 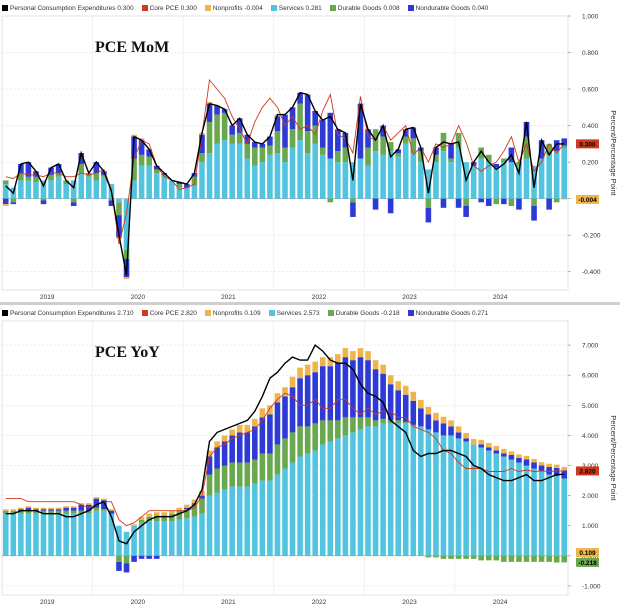 What do you see at coordinates (169, 313) in the screenshot?
I see `legend-item-core-pce: Core PCE 2.820` at bounding box center [169, 313].